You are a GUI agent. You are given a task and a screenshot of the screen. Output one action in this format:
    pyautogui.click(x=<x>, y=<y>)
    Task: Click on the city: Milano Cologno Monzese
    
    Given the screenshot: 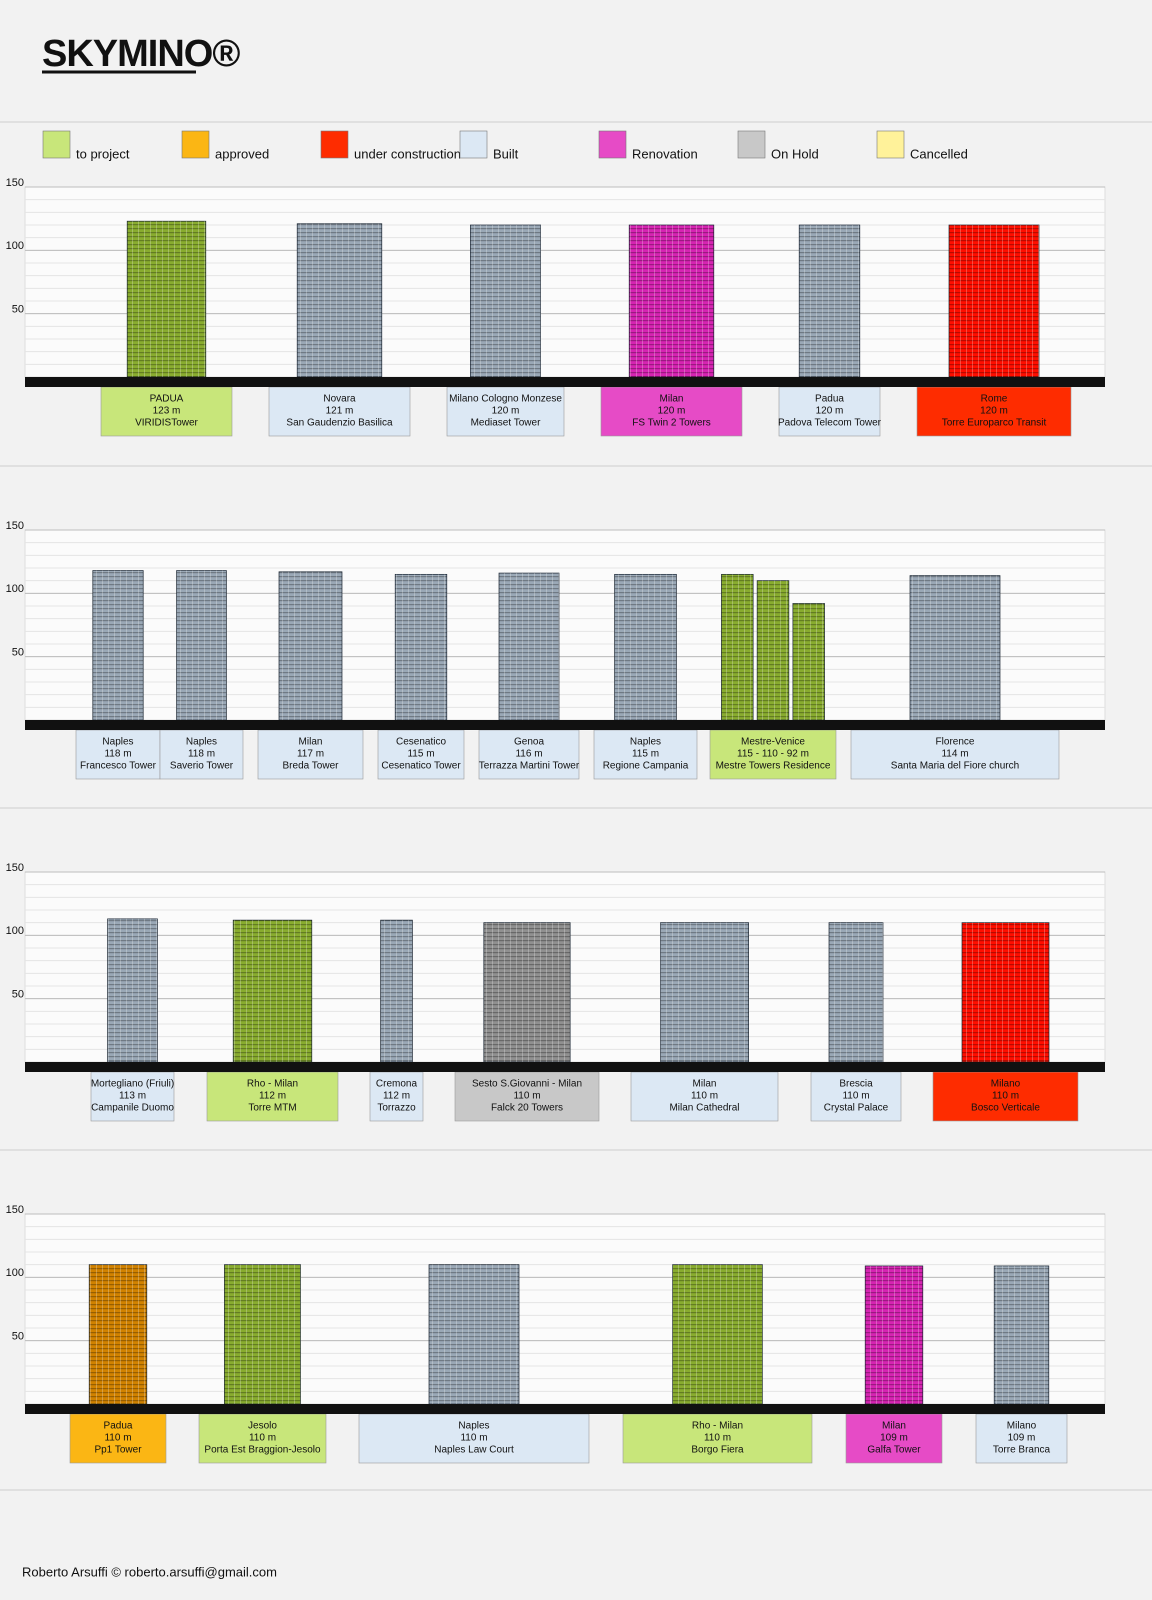 What is the action you would take?
    pyautogui.click(x=505, y=399)
    